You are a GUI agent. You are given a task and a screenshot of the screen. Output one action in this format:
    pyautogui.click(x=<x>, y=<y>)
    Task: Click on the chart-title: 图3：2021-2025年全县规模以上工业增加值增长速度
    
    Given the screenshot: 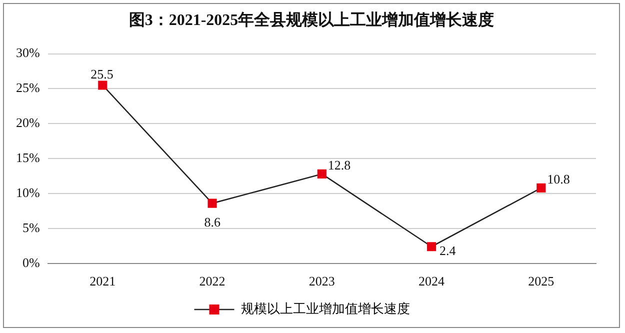 What is the action you would take?
    pyautogui.click(x=312, y=20)
    